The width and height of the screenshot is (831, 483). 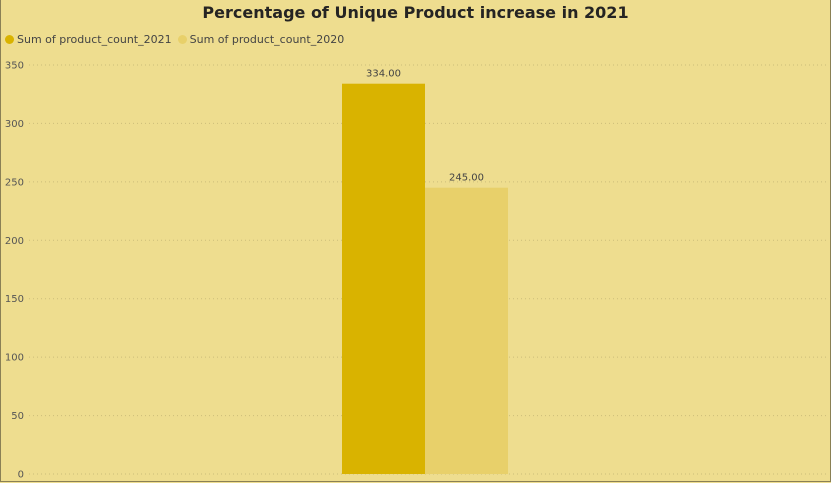 What do you see at coordinates (14, 182) in the screenshot?
I see `y-tick-label-250: 250` at bounding box center [14, 182].